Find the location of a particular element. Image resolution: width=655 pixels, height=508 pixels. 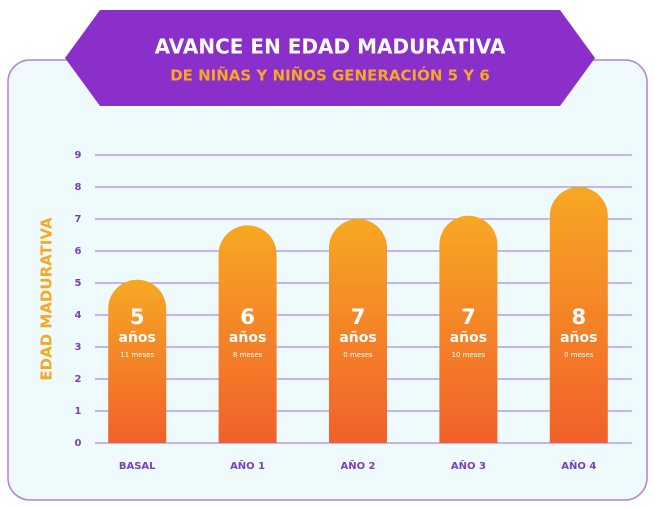

x-tick-label: AÑO 4 is located at coordinates (578, 465).